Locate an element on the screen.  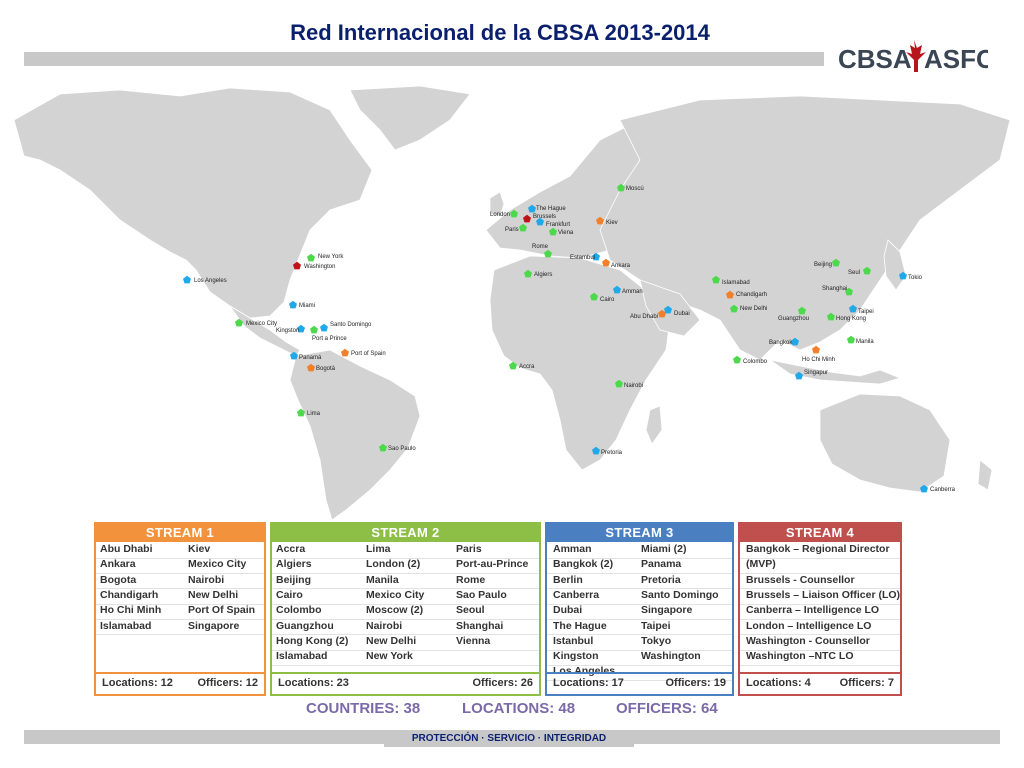
marker-label-islamabad: Islamabad is located at coordinates (736, 283).